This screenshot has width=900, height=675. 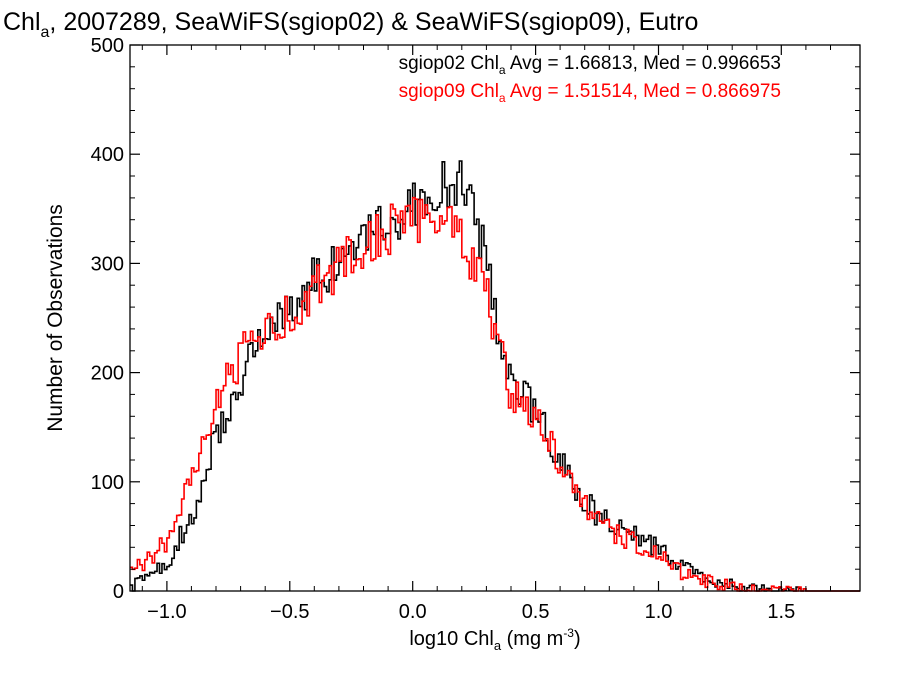 What do you see at coordinates (451, 639) in the screenshot?
I see `x-axis-label-prefix: log10 Chl` at bounding box center [451, 639].